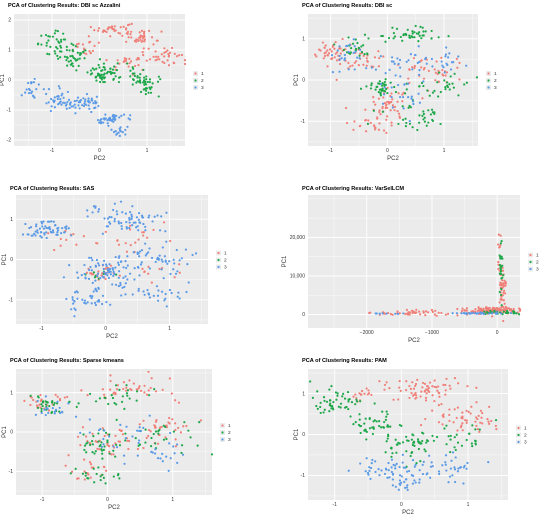 The height and width of the screenshot is (525, 550). Describe the element at coordinates (303, 315) in the screenshot. I see `y-tick-label: 0` at that location.